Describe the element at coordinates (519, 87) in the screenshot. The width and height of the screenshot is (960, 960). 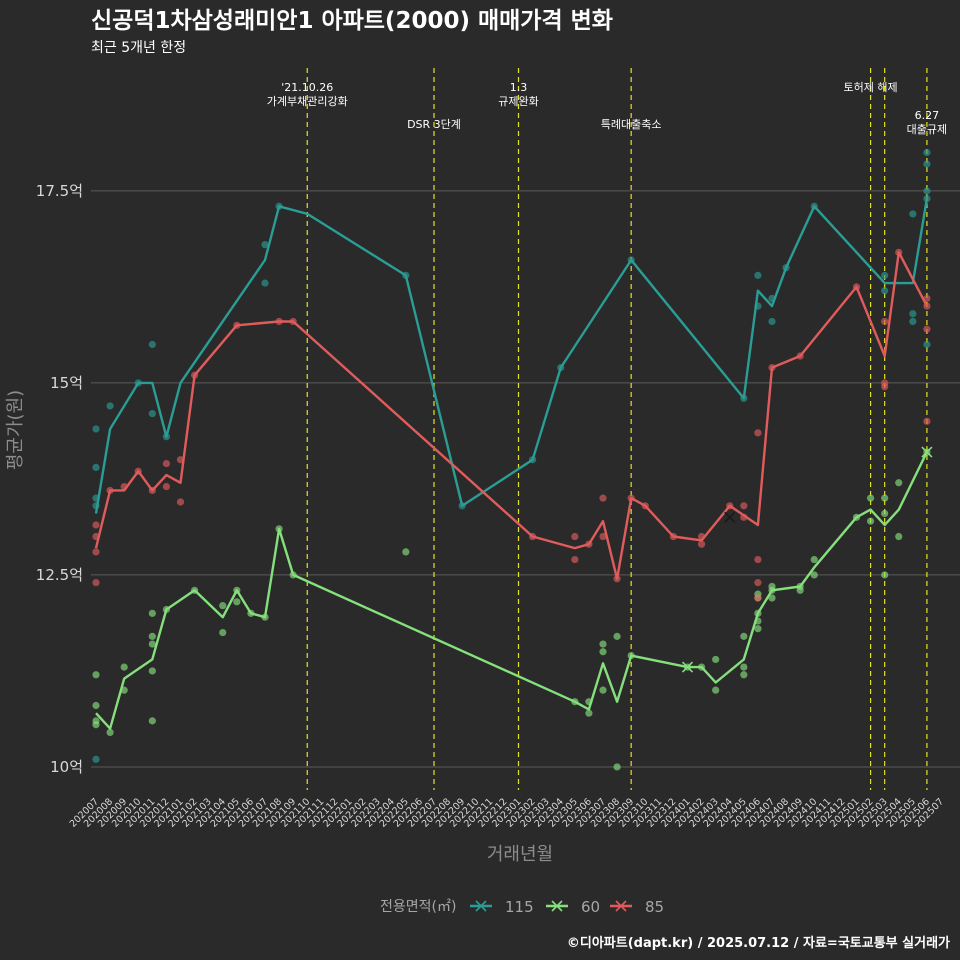
I see `event-label: 1.3` at that location.